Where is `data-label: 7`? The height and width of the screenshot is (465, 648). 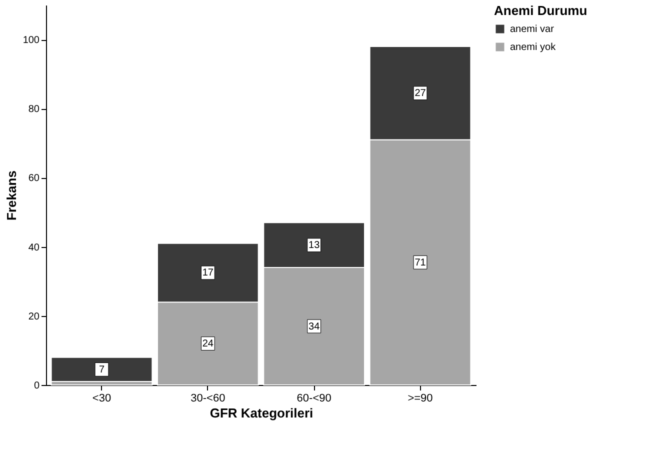
data-label: 7 is located at coordinates (101, 370).